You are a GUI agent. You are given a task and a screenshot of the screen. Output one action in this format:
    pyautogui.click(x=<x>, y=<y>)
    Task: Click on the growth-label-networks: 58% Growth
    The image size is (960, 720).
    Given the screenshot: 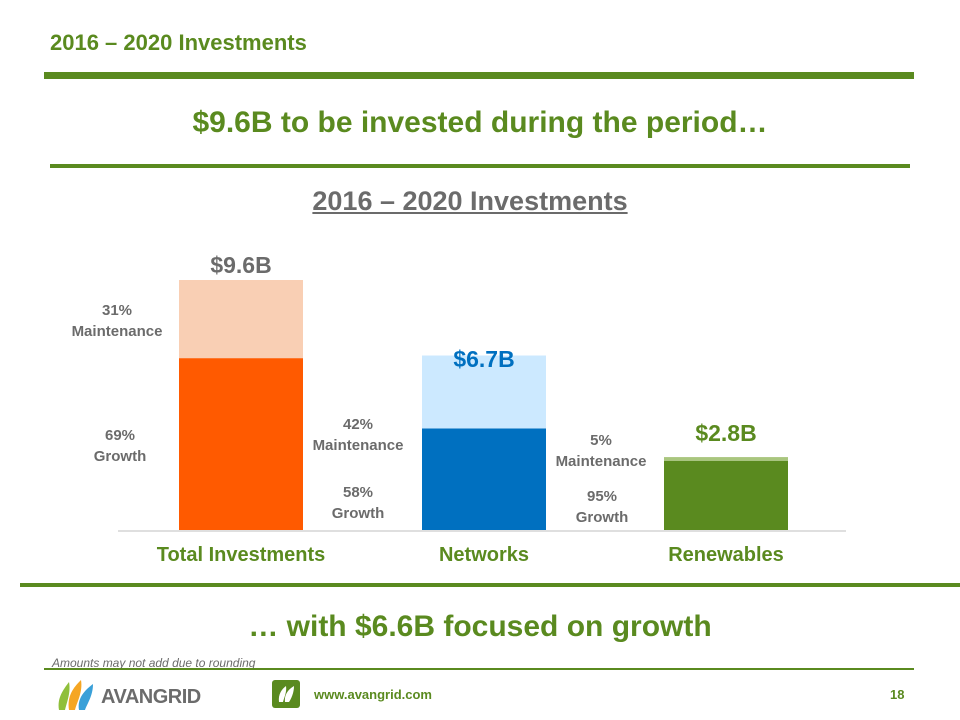 What is the action you would take?
    pyautogui.click(x=358, y=503)
    